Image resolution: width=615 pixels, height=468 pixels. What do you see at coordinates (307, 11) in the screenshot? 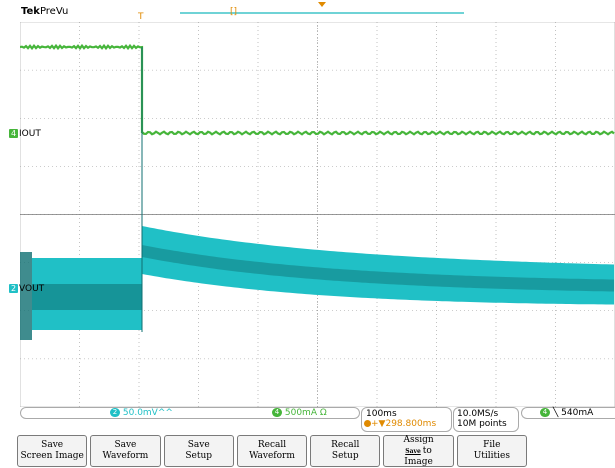
I see `scope-header: TekPreVu T []` at bounding box center [307, 11].